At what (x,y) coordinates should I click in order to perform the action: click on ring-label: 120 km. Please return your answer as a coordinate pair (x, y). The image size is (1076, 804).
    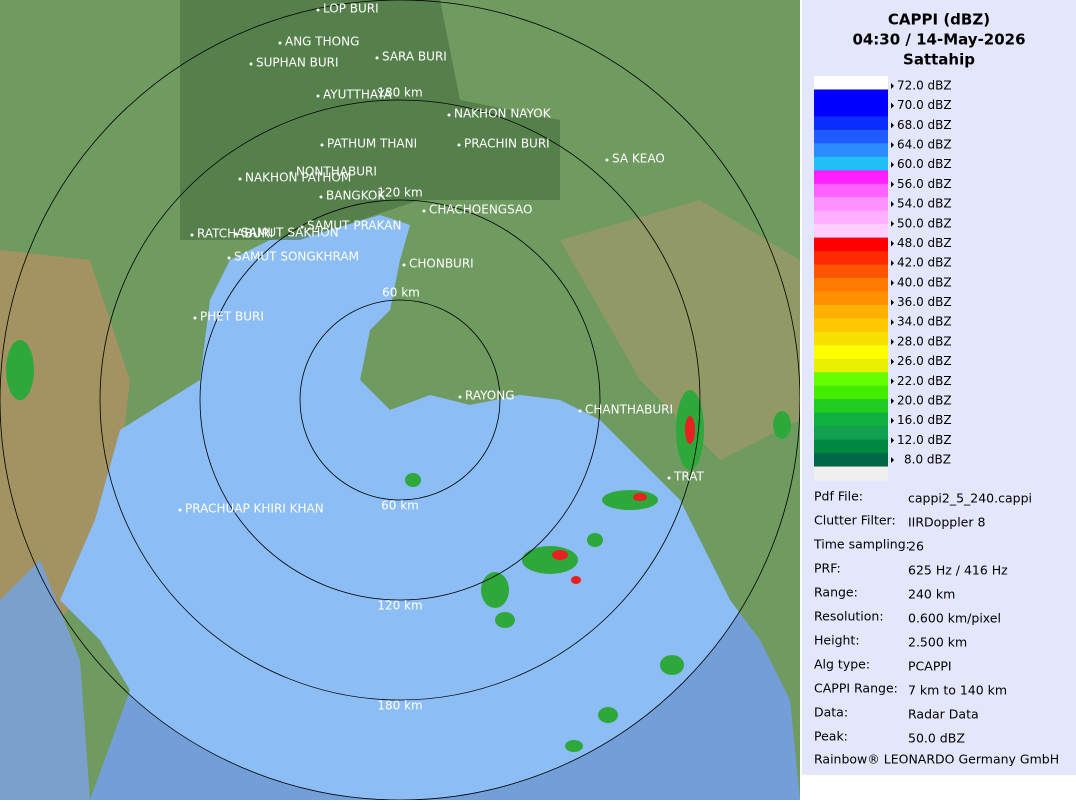
    Looking at the image, I should click on (399, 193).